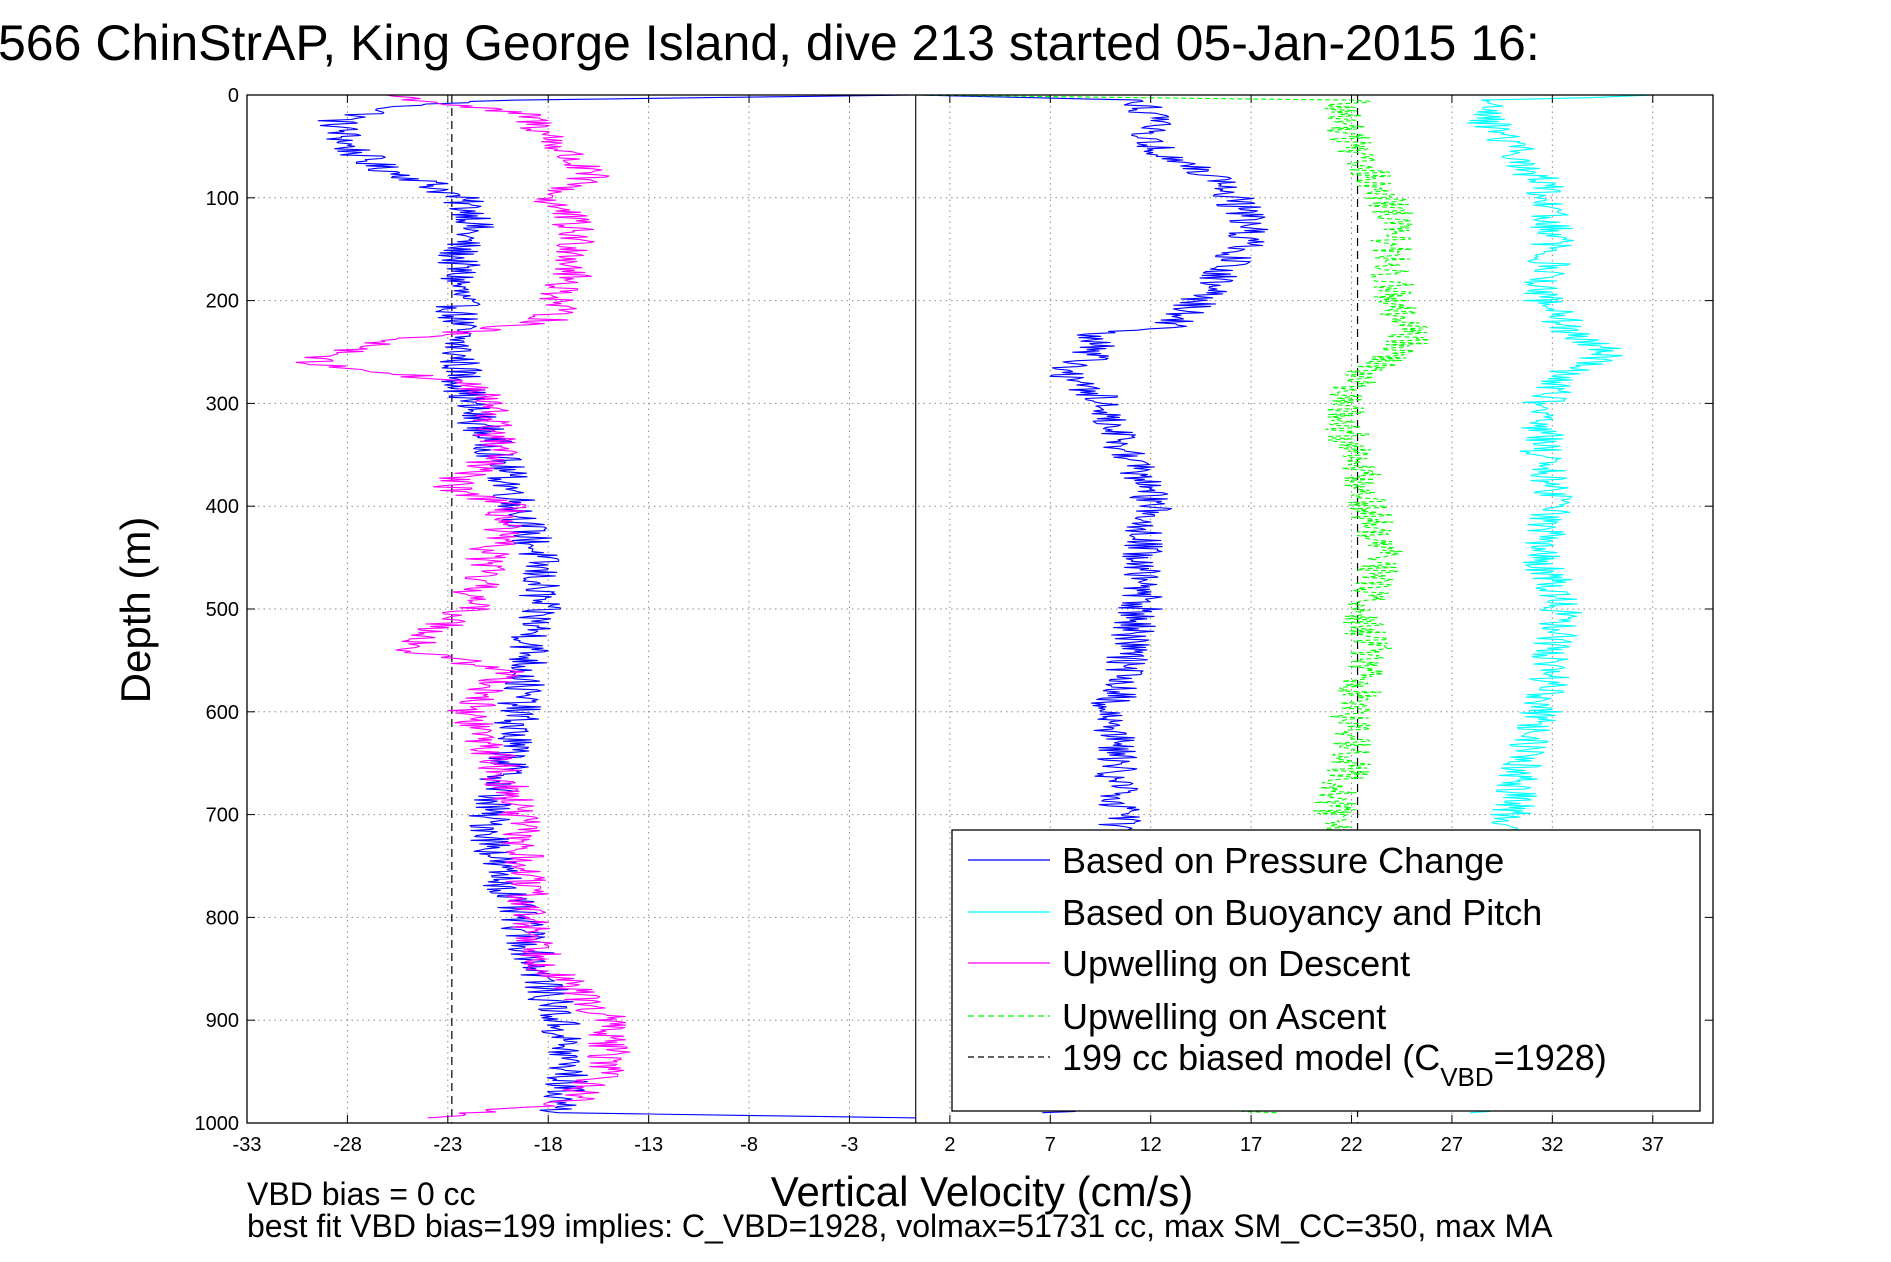 This screenshot has width=1891, height=1262. Describe the element at coordinates (222, 507) in the screenshot. I see `y-tick-label: 400` at that location.